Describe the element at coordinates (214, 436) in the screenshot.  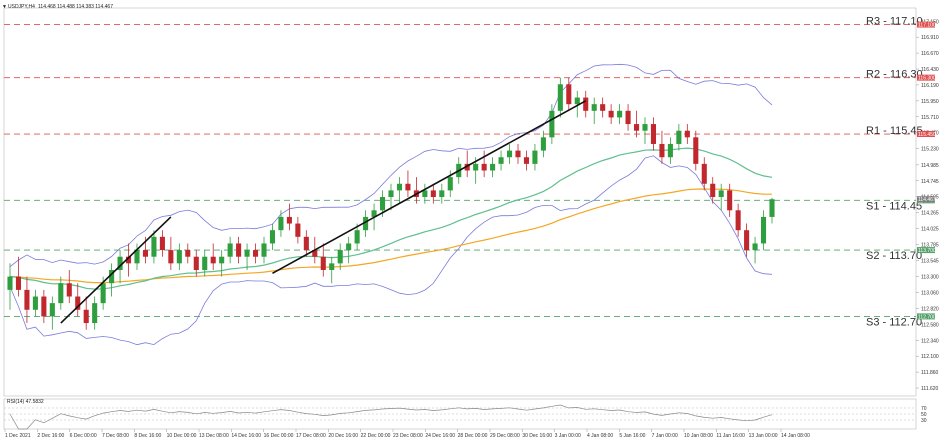
I see `time-axis-tick-label: 13 Dec 08:00` at that location.